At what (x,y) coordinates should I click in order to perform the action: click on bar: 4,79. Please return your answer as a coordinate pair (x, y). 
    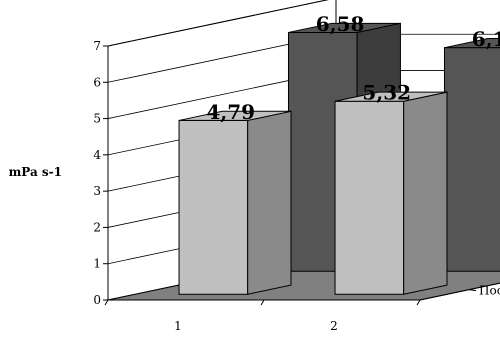
    Looking at the image, I should click on (235, 197).